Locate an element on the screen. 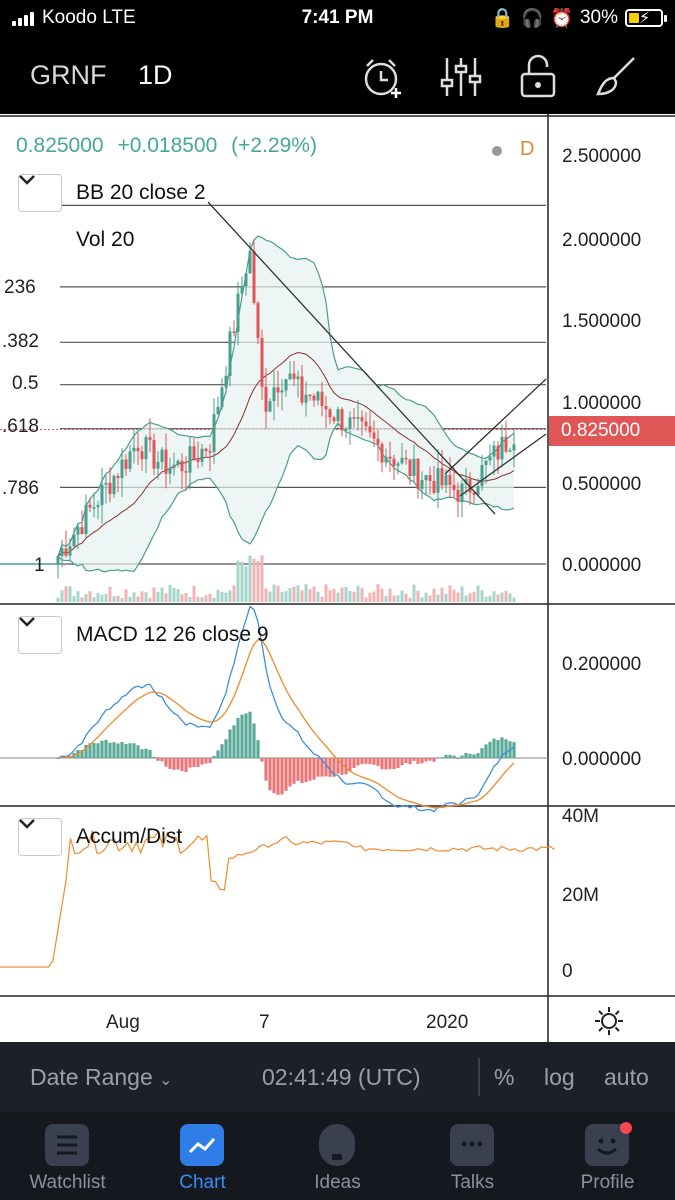 The height and width of the screenshot is (1200, 675). indicators-icon is located at coordinates (461, 77).